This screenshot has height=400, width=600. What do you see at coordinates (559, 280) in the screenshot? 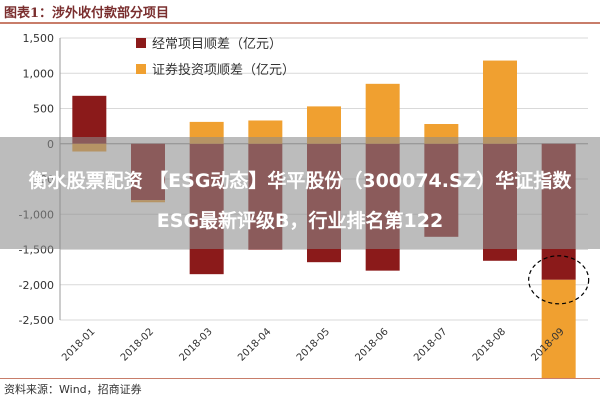
I see `highlight-circle` at bounding box center [559, 280].